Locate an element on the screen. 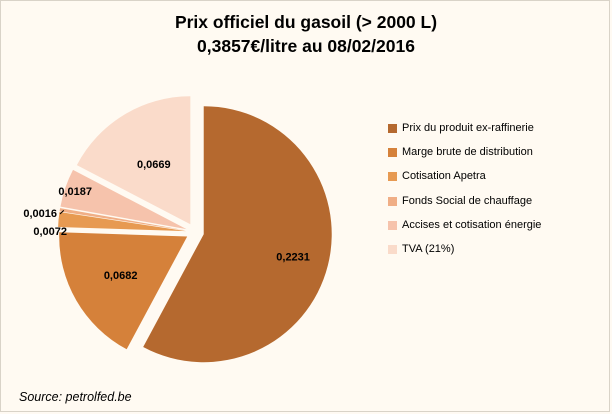 Image resolution: width=612 pixels, height=414 pixels. source-note: Source: petrolfed.be is located at coordinates (75, 397).